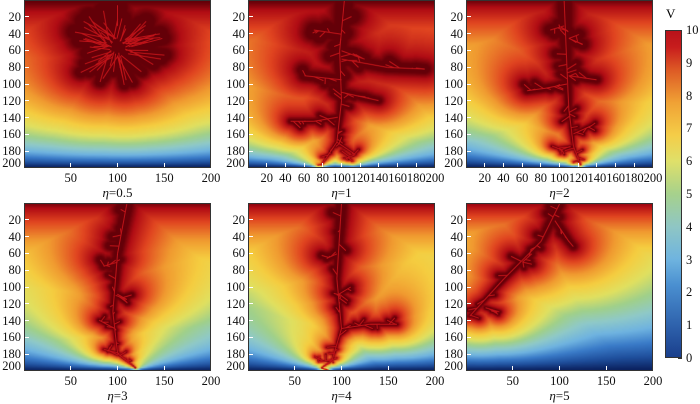 Image resolution: width=700 pixels, height=404 pixels. I want to click on panel-label: η=5, so click(560, 396).